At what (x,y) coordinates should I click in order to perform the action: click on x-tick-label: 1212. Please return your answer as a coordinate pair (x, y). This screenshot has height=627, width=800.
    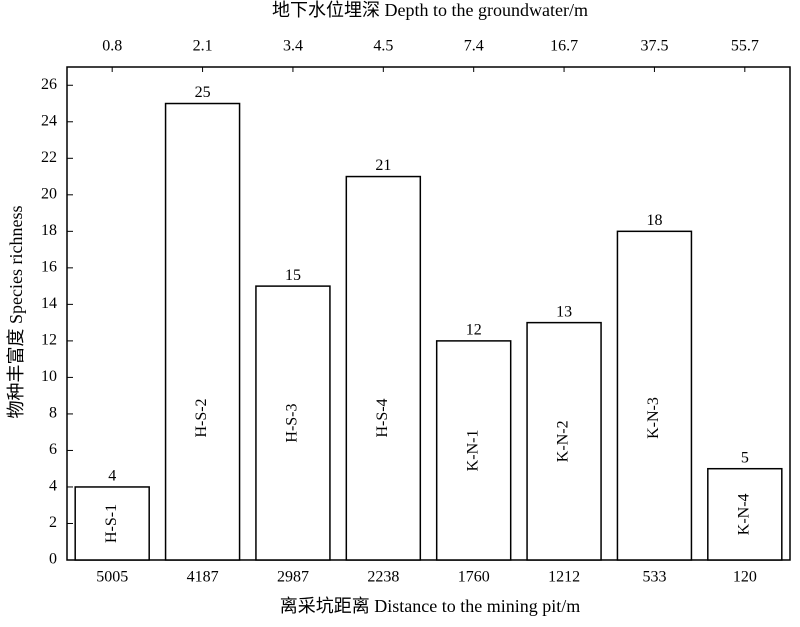
    Looking at the image, I should click on (564, 577).